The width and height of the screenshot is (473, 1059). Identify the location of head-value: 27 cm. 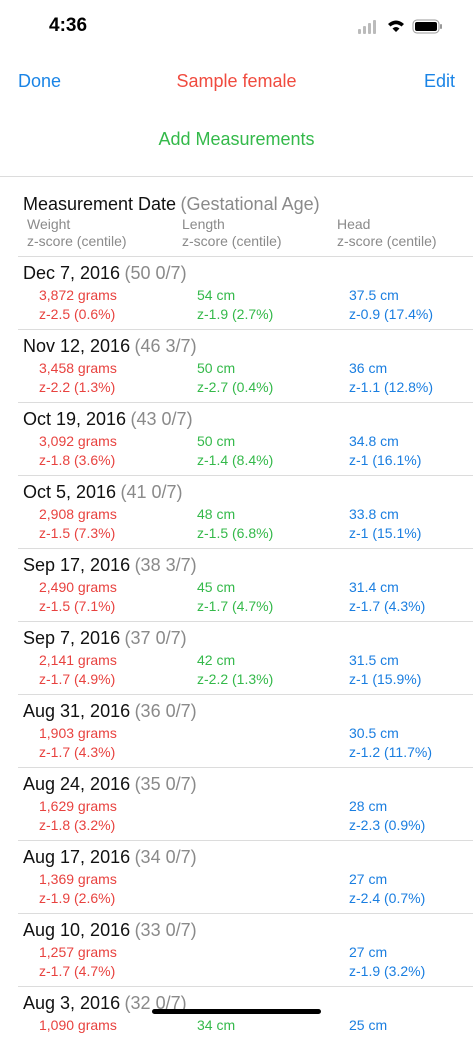
(368, 879).